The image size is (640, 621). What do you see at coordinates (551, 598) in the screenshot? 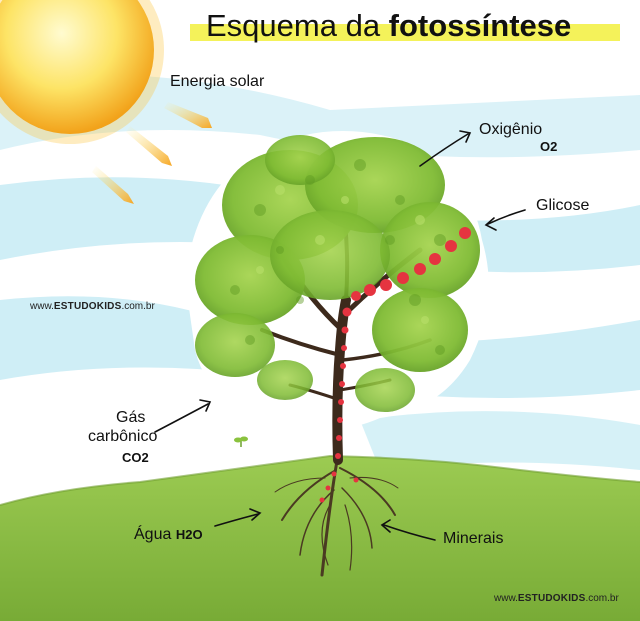
I see `brand-name-bottom: ESTUDOKIDS` at bounding box center [551, 598].